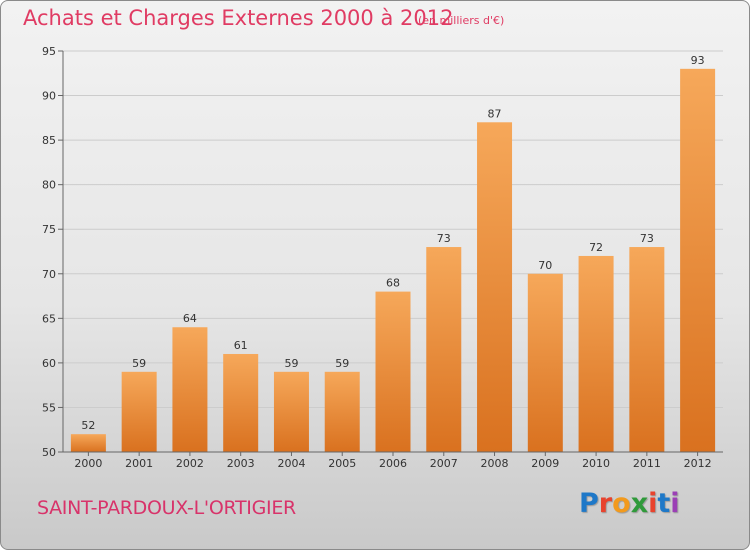 This screenshot has height=550, width=750. I want to click on x-tick-label: 2008, so click(495, 463).